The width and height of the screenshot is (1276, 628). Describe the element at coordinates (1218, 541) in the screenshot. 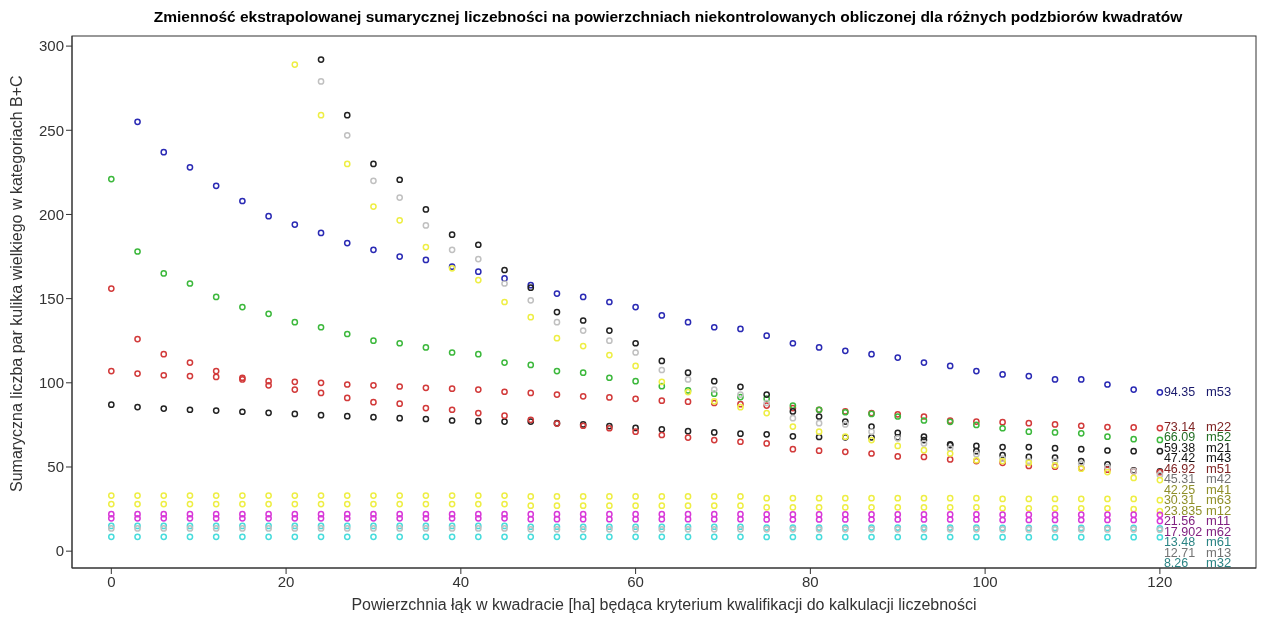

I see `text: m61` at that location.